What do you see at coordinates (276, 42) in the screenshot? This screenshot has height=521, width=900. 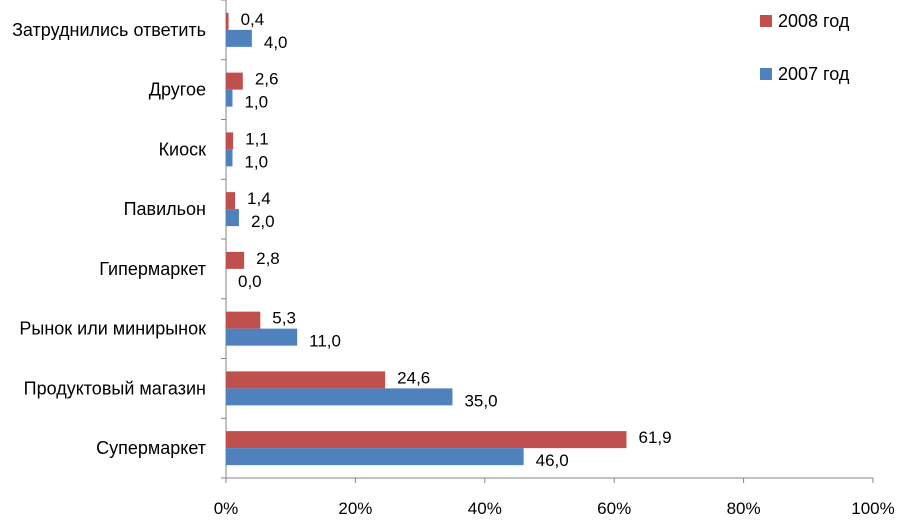 I see `data-label-2007: 4,0` at bounding box center [276, 42].